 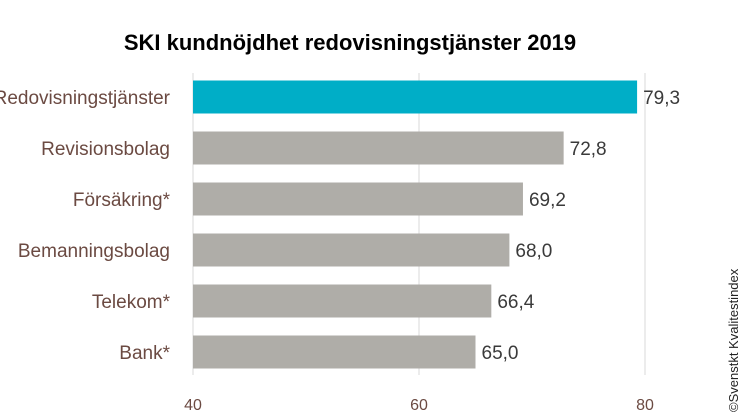 What do you see at coordinates (94, 251) in the screenshot?
I see `category-label: Bemanningsbolag` at bounding box center [94, 251].